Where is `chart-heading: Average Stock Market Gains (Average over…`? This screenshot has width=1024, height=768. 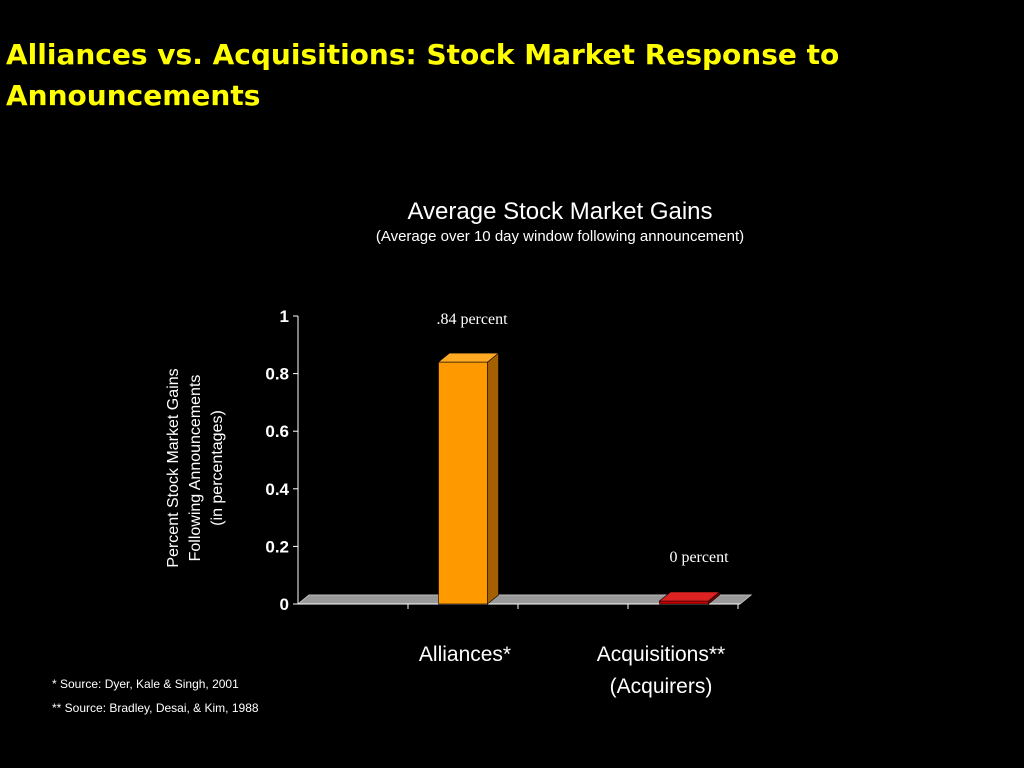
chart-heading: Average Stock Market Gains (Average over… is located at coordinates (560, 222).